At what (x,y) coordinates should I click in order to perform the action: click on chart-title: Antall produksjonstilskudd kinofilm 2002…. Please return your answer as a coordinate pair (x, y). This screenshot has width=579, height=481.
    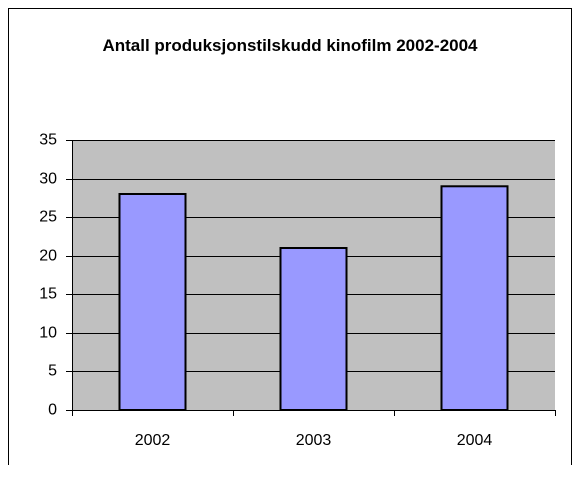
    Looking at the image, I should click on (290, 45).